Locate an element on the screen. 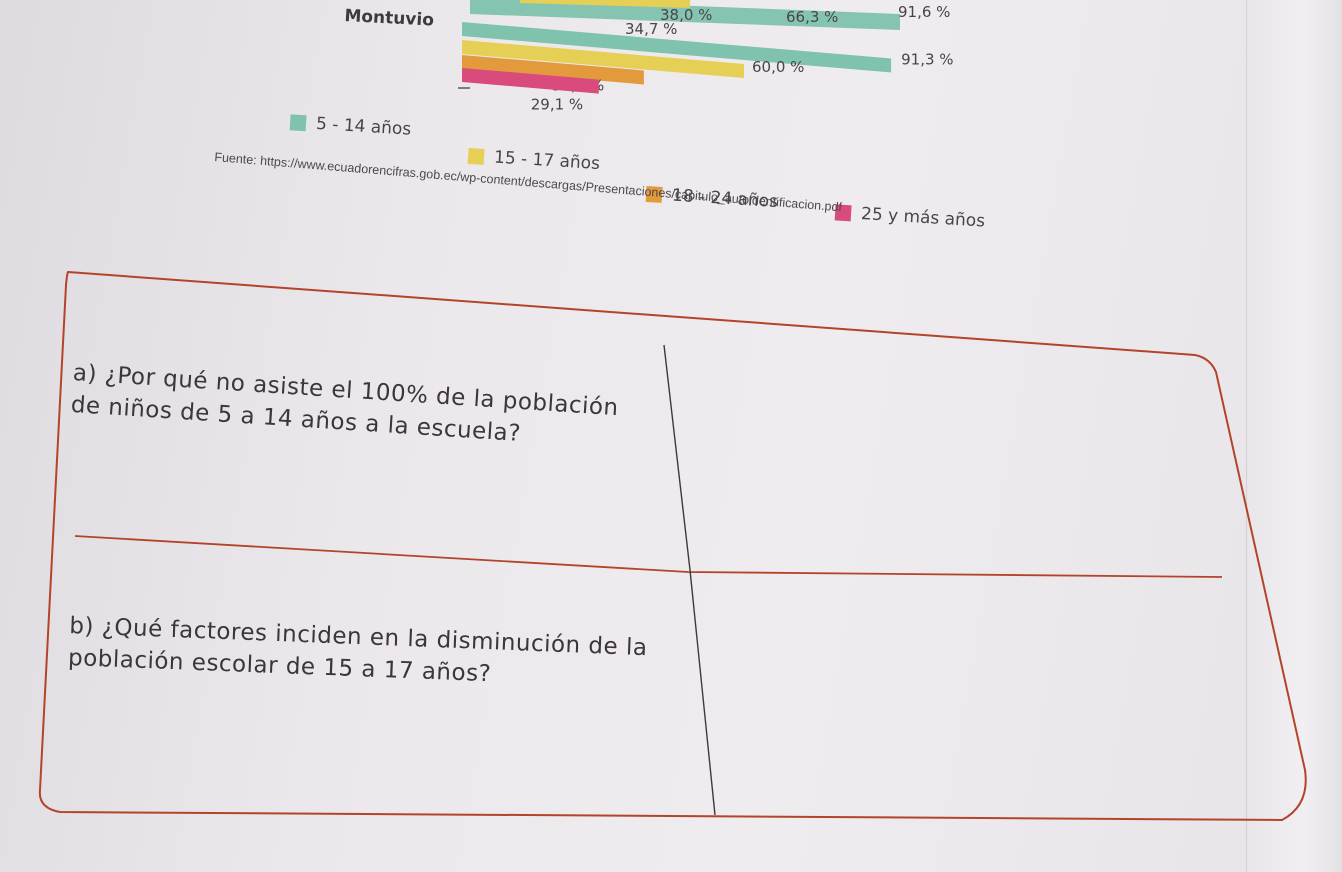  partial-bar-top-yellow is located at coordinates (605, 4).